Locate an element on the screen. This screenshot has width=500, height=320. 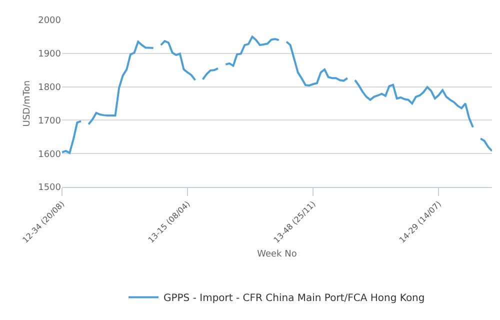
legend-label: GPPS - Import - CFR China Main Port/FCA Hong Kong is located at coordinates (294, 298).